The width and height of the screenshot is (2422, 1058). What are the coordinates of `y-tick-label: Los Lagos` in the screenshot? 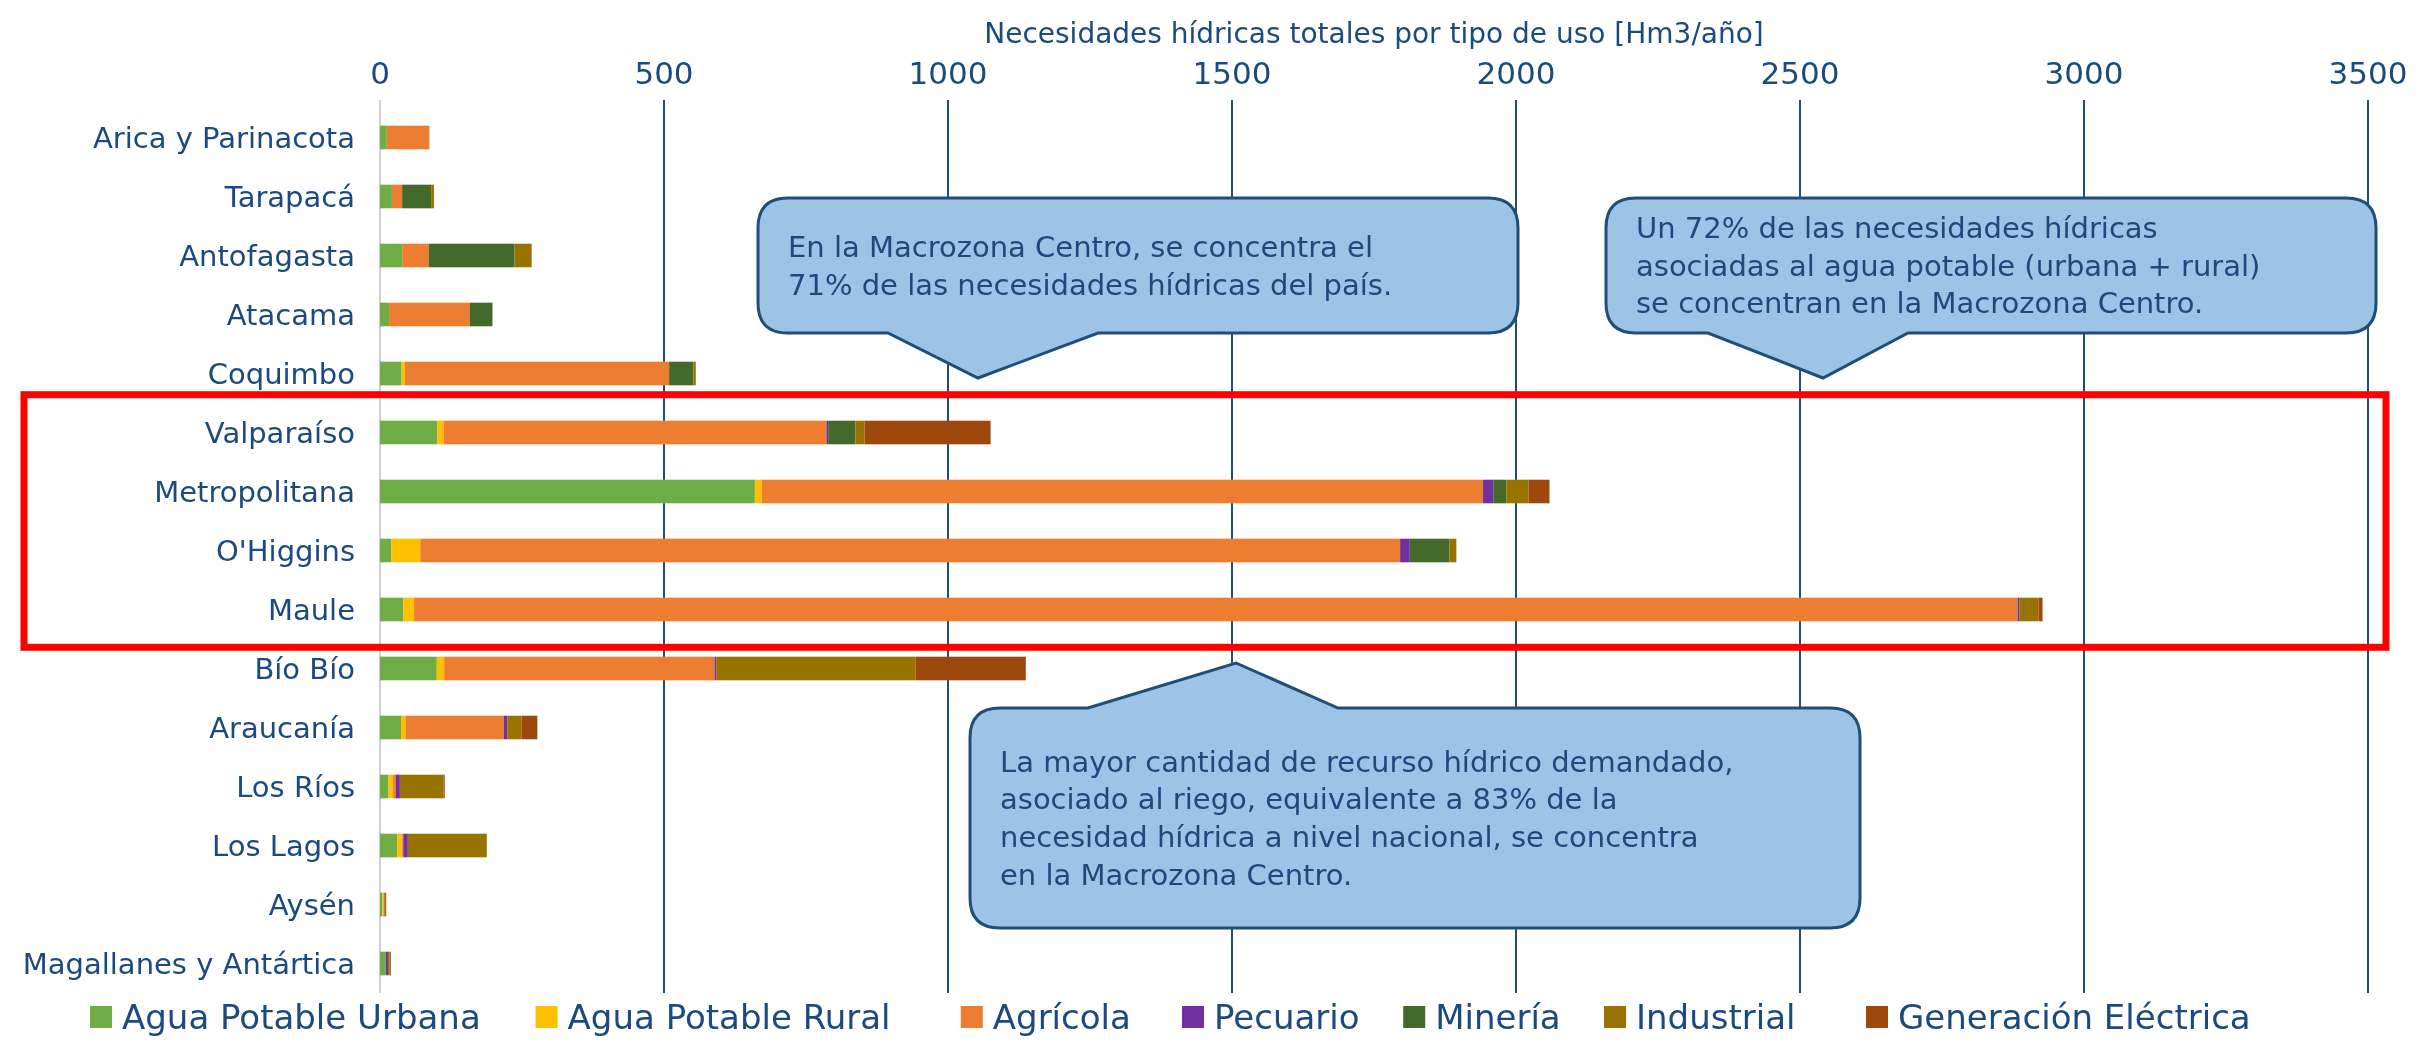 It's located at (283, 845).